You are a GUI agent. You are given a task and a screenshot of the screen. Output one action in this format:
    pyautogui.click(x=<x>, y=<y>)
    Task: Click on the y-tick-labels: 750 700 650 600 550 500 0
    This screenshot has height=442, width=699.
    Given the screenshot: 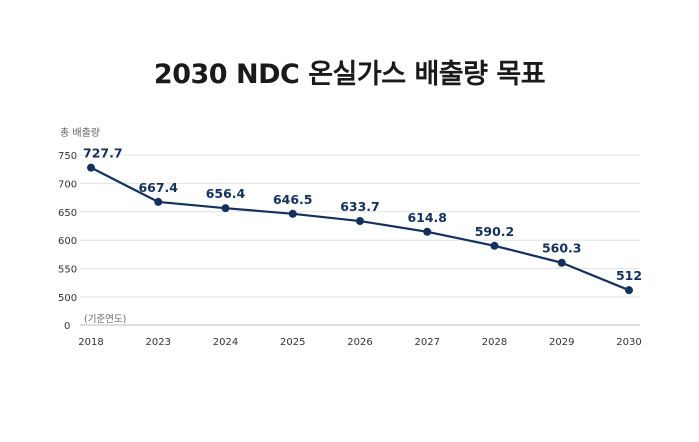 What is the action you would take?
    pyautogui.click(x=67, y=241)
    